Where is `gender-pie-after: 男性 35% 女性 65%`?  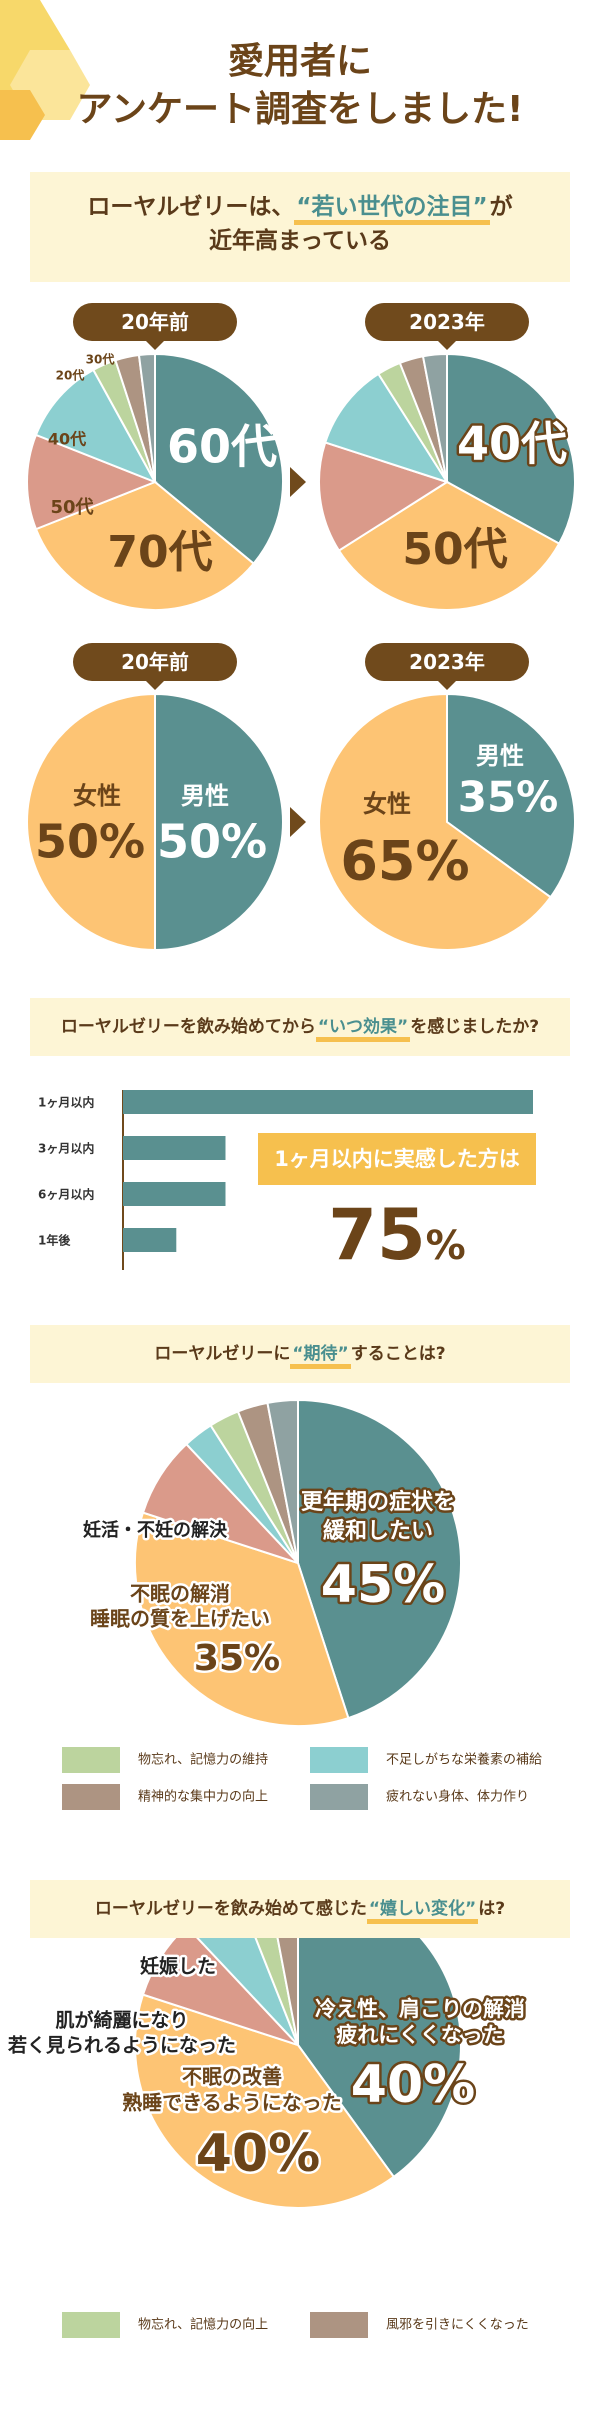
gender-pie-after: 男性 35% 女性 65% is located at coordinates (447, 821).